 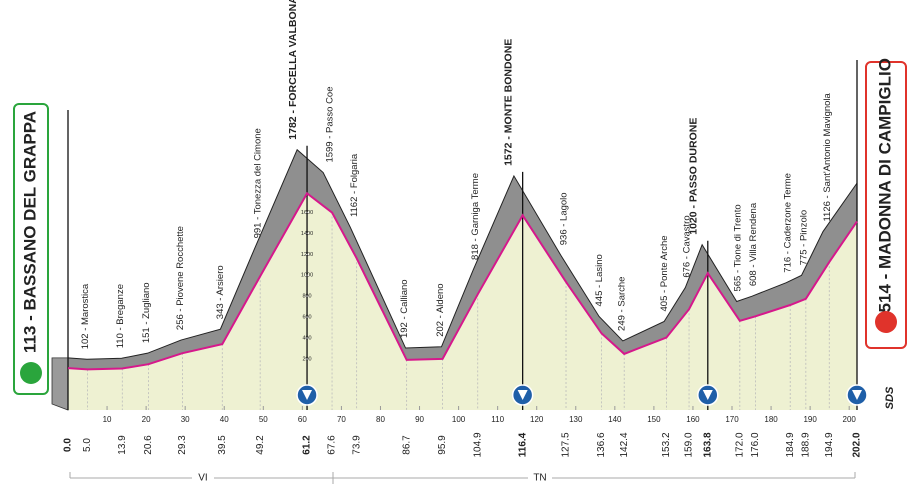 What do you see at coordinates (146, 419) in the screenshot?
I see `x-tick-label: 20` at bounding box center [146, 419].